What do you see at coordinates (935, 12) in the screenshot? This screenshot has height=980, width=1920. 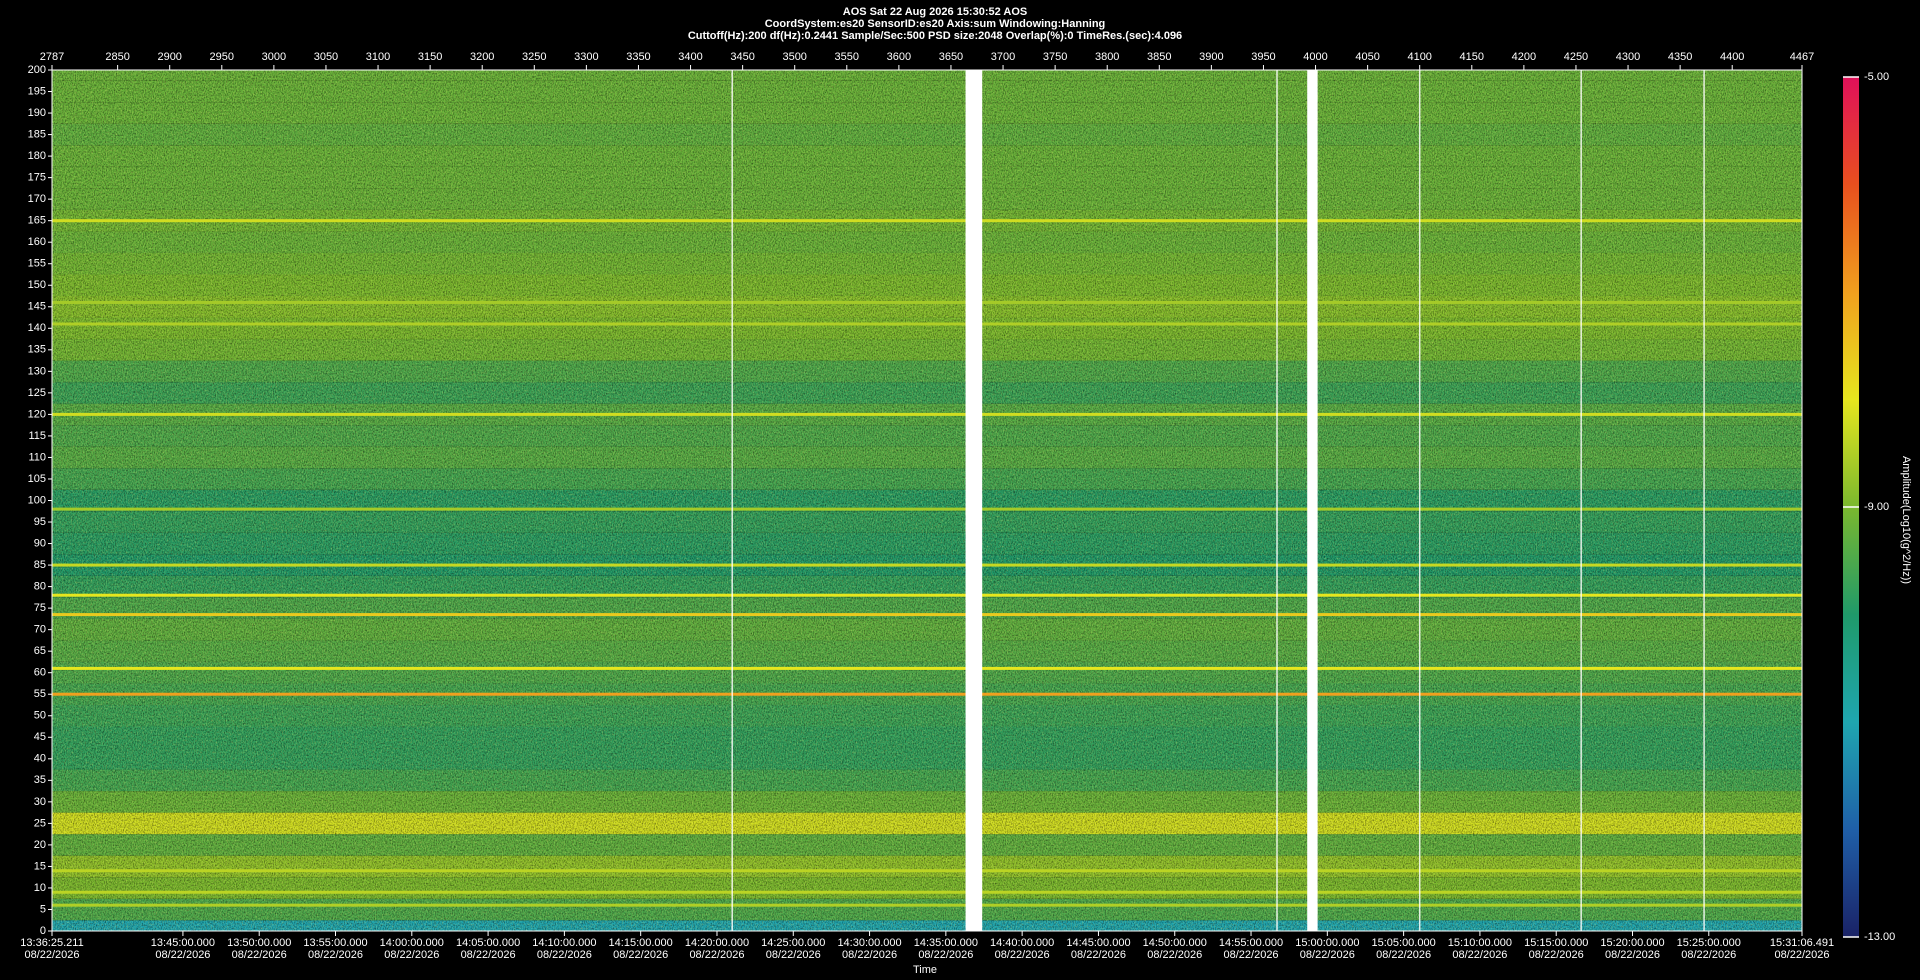 I see `chart-title: AOS Sat 22 Aug 2026 15:30:52 AOS` at bounding box center [935, 12].